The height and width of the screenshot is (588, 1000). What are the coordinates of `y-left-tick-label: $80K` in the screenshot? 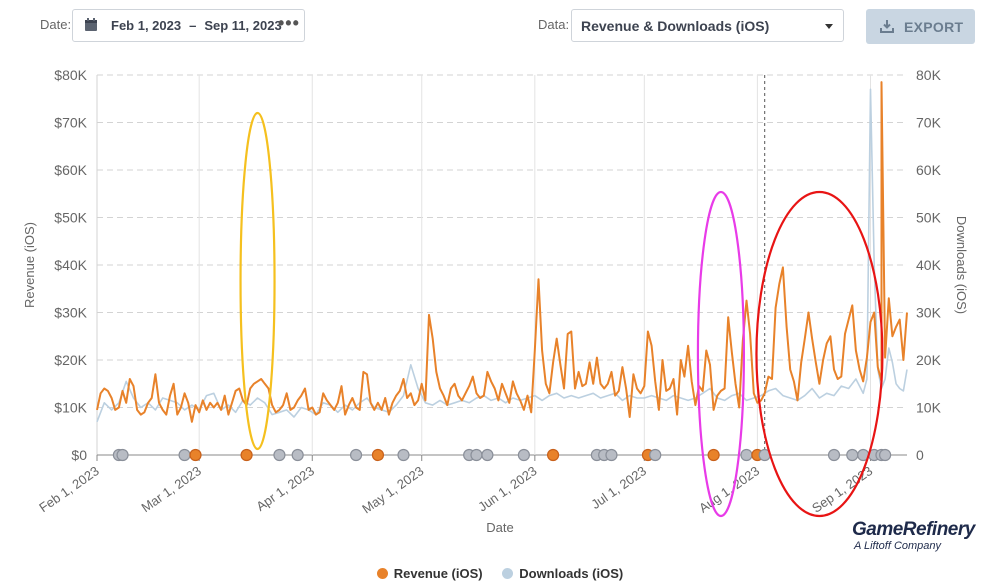 It's located at (70, 75).